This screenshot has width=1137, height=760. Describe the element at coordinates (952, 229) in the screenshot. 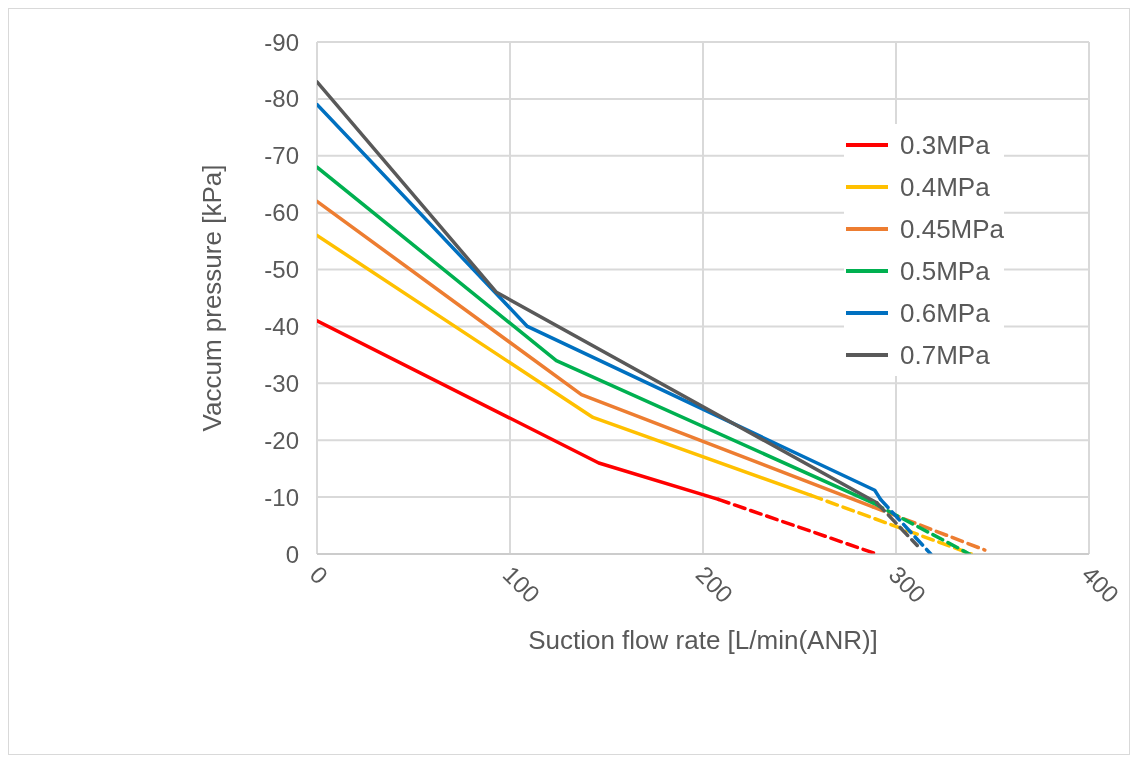

I see `legend-label: 0.45MPa` at that location.